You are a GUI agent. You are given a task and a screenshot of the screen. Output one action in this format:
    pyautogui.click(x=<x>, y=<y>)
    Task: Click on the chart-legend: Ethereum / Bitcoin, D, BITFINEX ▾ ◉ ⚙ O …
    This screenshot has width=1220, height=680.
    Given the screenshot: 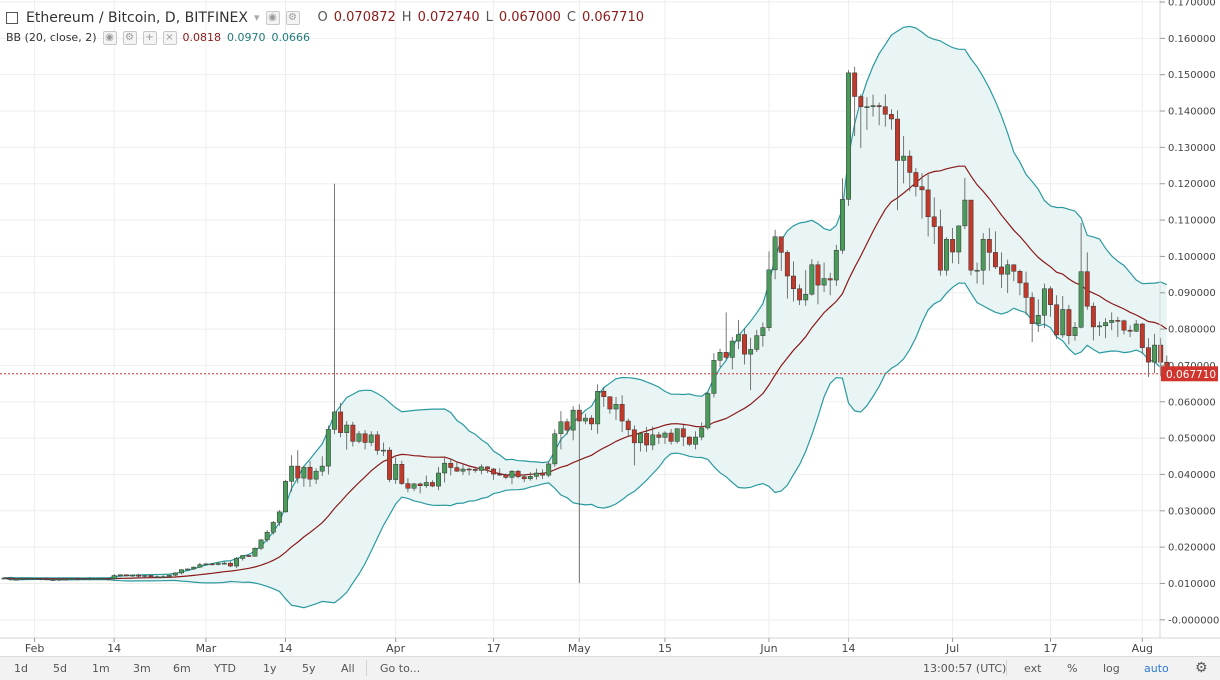 What is the action you would take?
    pyautogui.click(x=325, y=28)
    